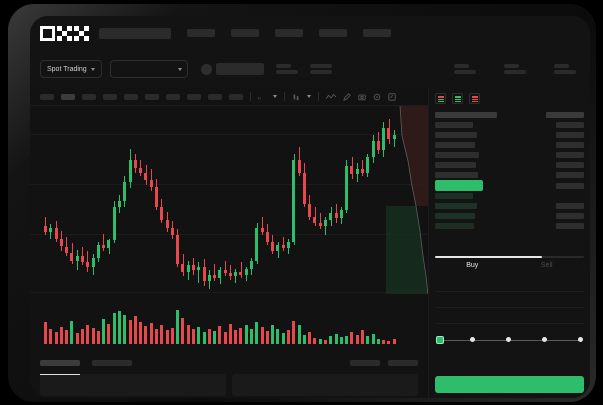 This screenshot has height=405, width=603. I want to click on pair-info-bar: Spot Trading, so click(310, 69).